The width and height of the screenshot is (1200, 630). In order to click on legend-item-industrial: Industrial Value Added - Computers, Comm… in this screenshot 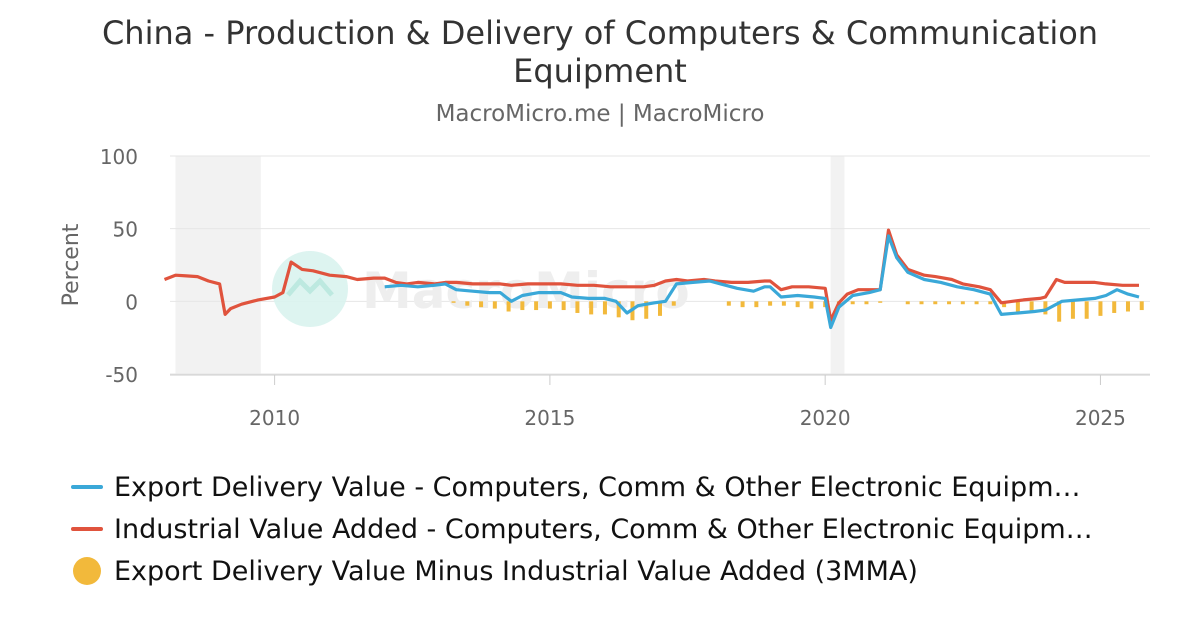, I will do `click(620, 529)`.